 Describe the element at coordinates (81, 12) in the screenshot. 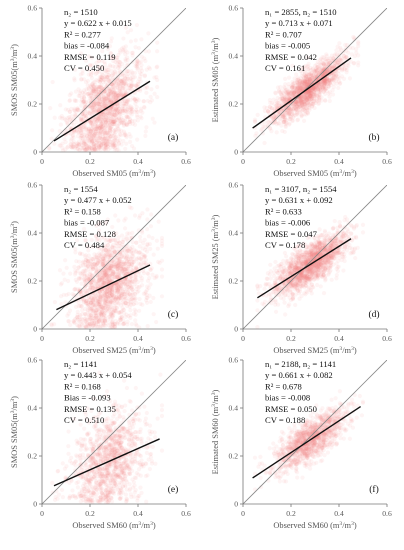

I see `stat-line: n₂ = 1510` at that location.